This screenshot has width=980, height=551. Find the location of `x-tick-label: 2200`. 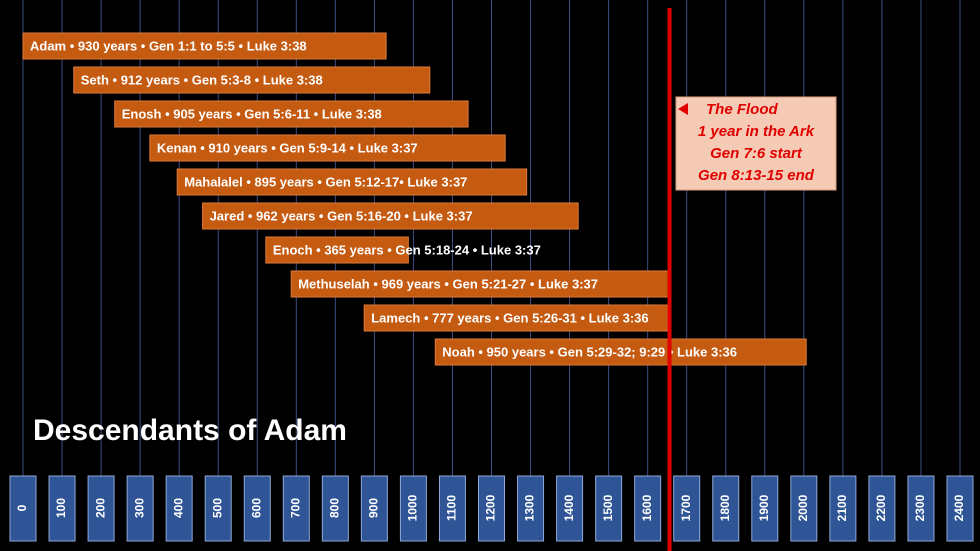

x-tick-label: 2200 is located at coordinates (881, 507).